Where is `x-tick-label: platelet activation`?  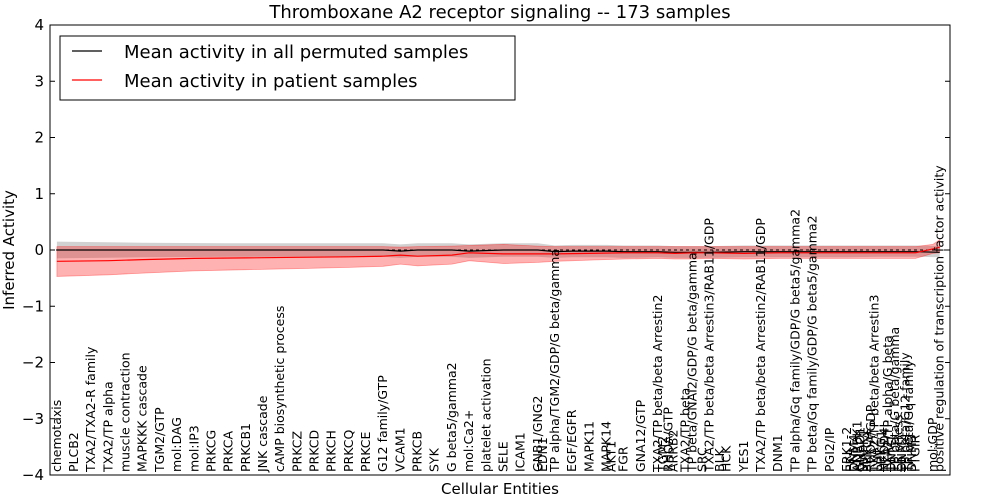 x-tick-label: platelet activation is located at coordinates (485, 415).